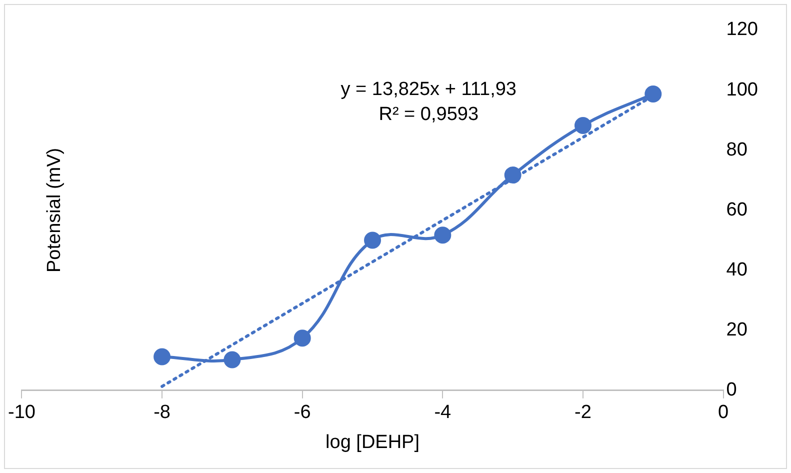 This screenshot has height=473, width=791. Describe the element at coordinates (742, 89) in the screenshot. I see `y-tick-label: 100` at that location.